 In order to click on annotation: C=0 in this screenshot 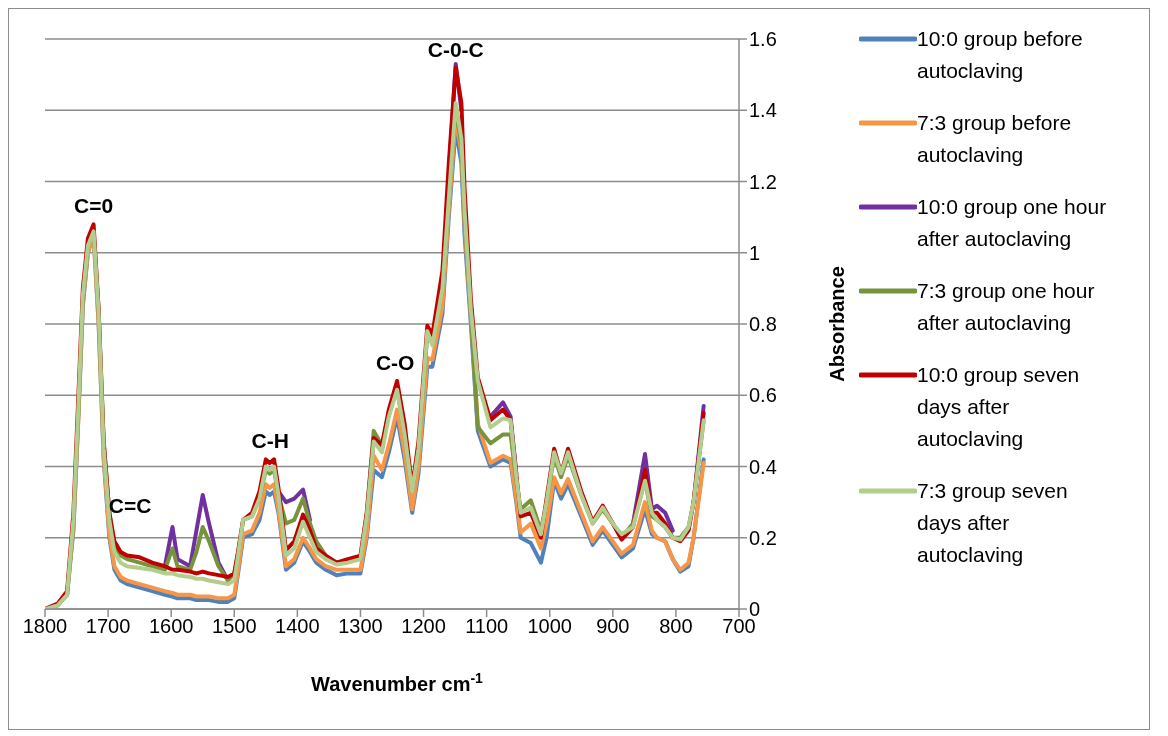, I will do `click(94, 206)`.